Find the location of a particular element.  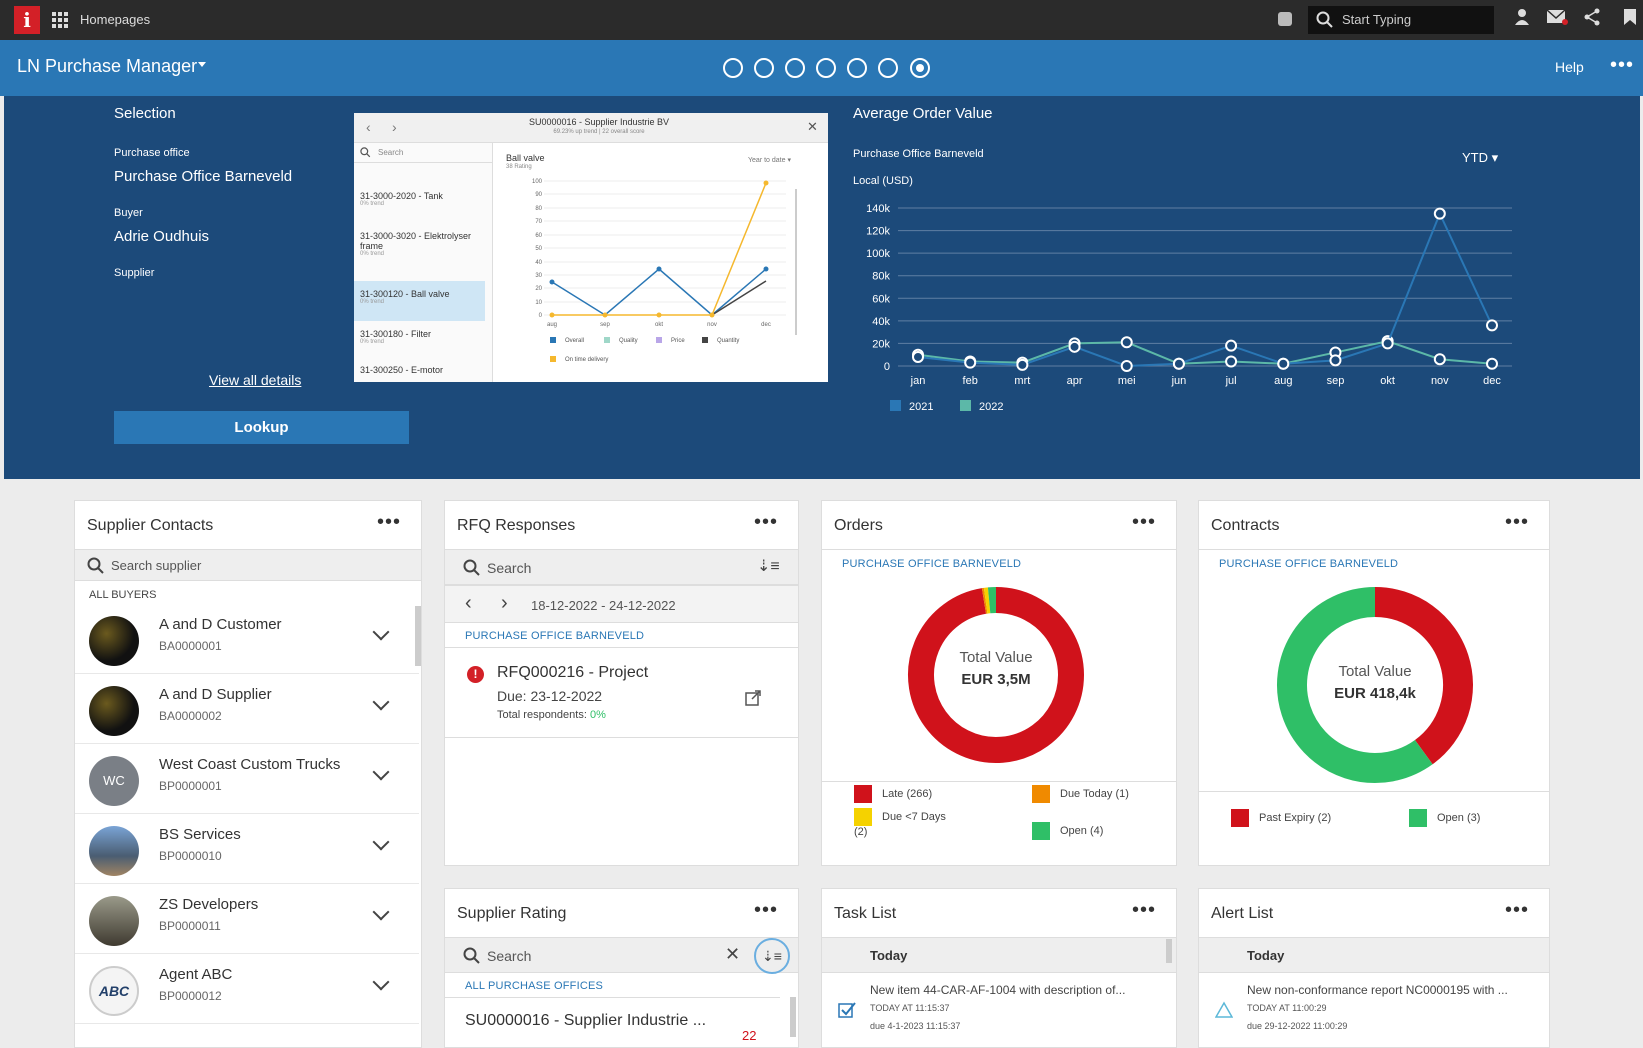

contracts-more-icon: ••• is located at coordinates (1516, 522).